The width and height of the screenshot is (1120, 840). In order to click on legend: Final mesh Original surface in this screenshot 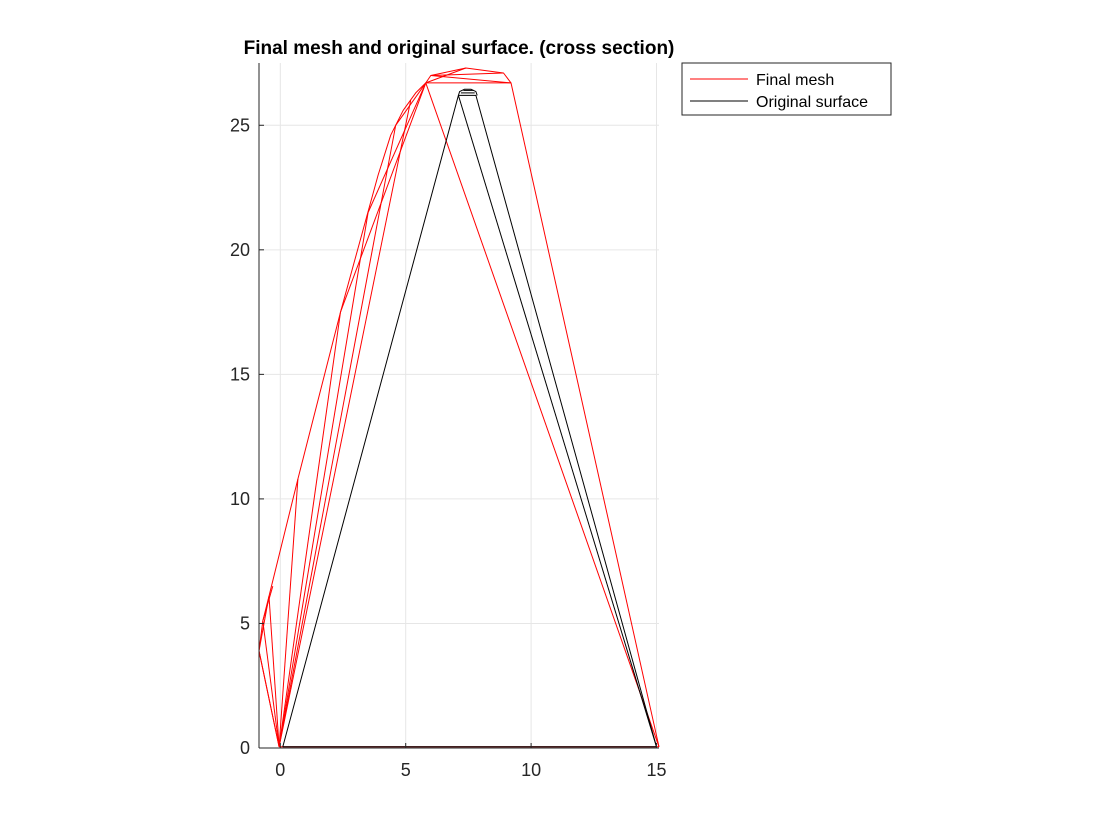, I will do `click(786, 89)`.